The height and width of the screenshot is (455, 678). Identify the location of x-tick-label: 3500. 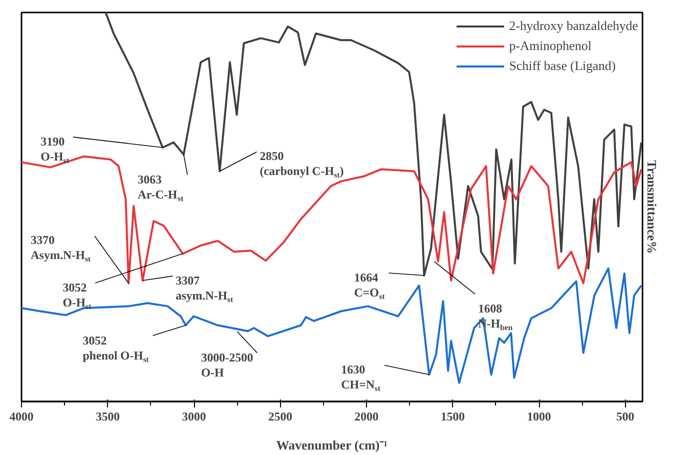
(108, 417).